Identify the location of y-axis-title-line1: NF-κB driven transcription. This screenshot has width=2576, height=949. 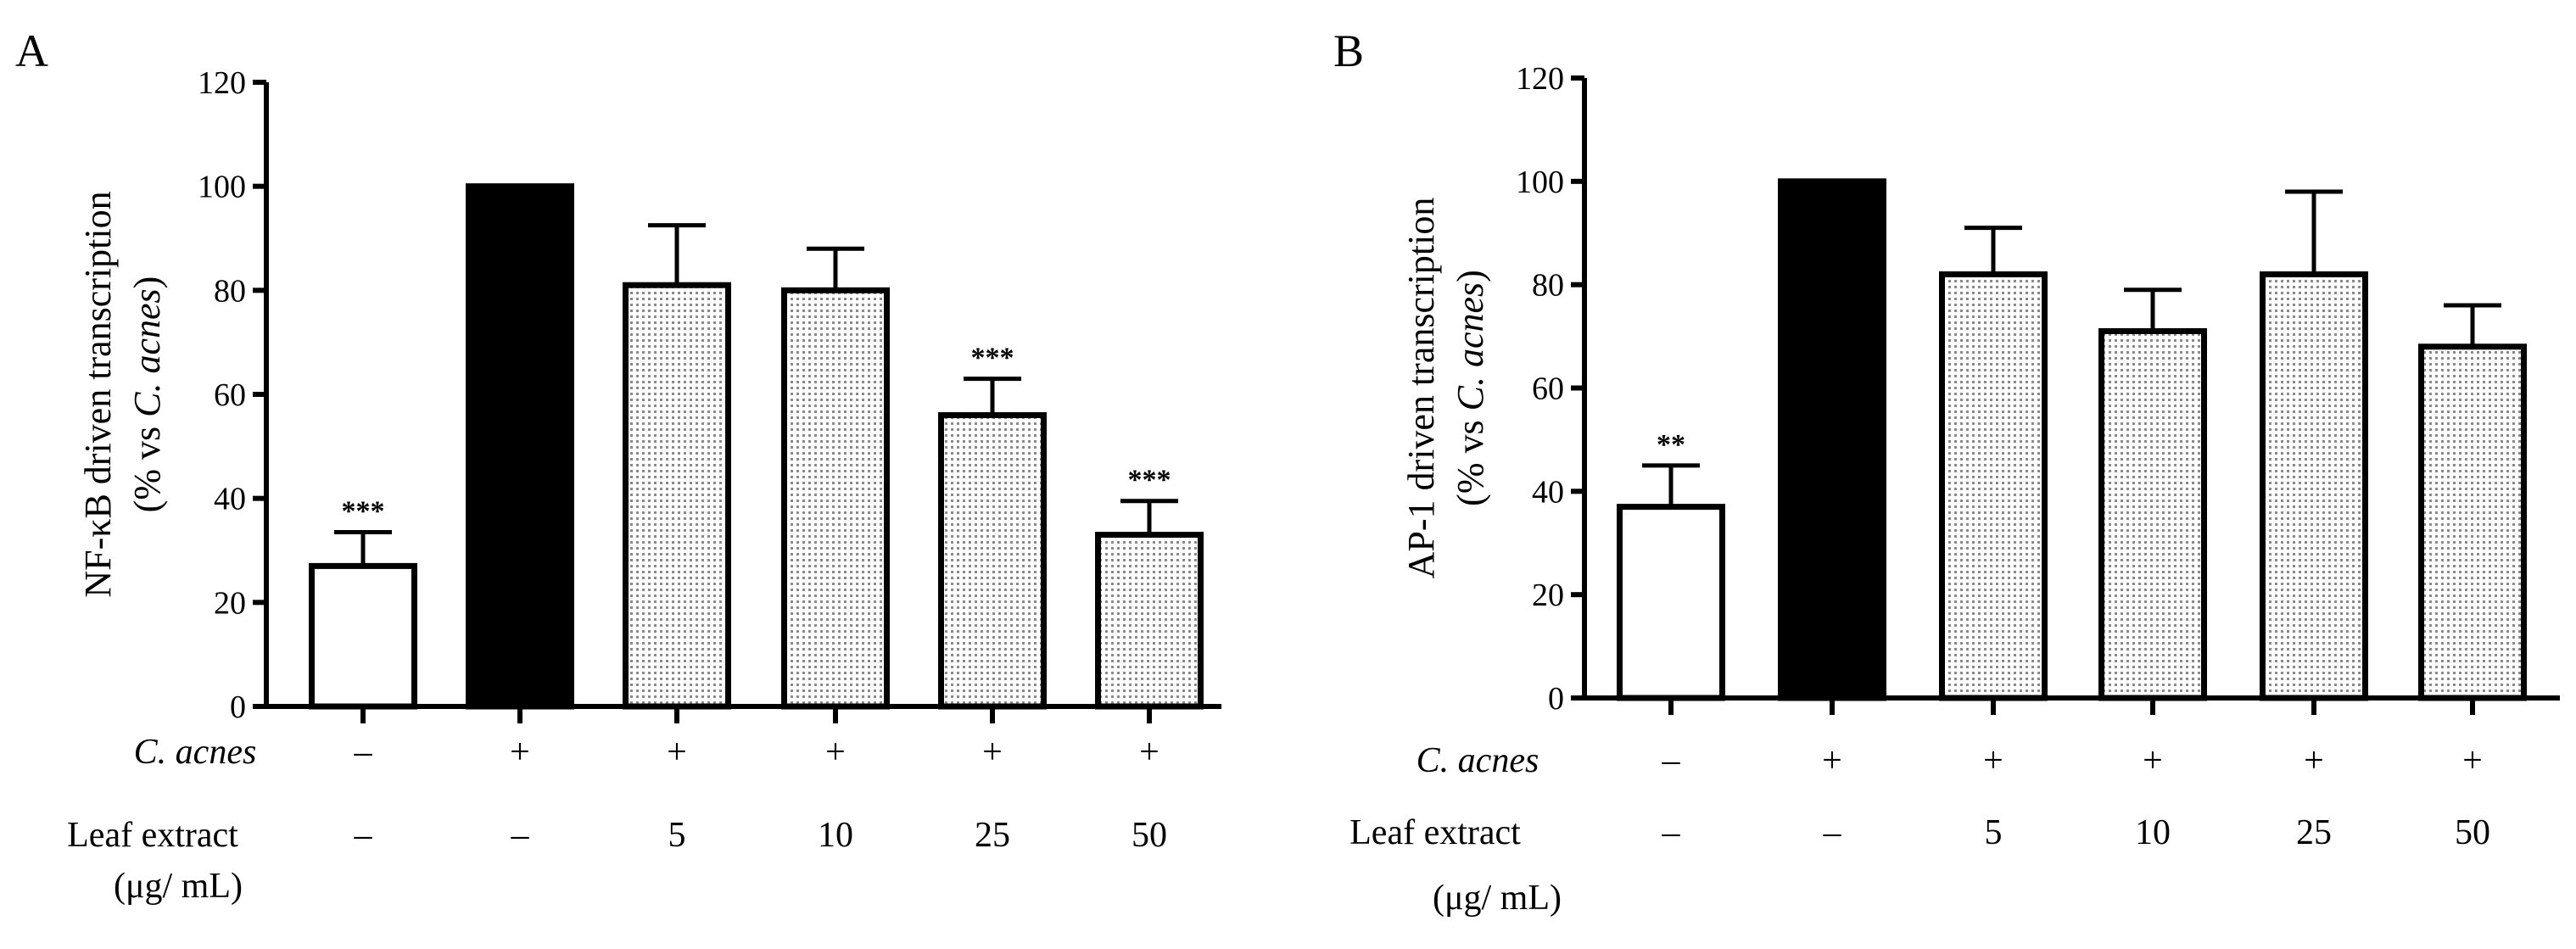
(98, 394).